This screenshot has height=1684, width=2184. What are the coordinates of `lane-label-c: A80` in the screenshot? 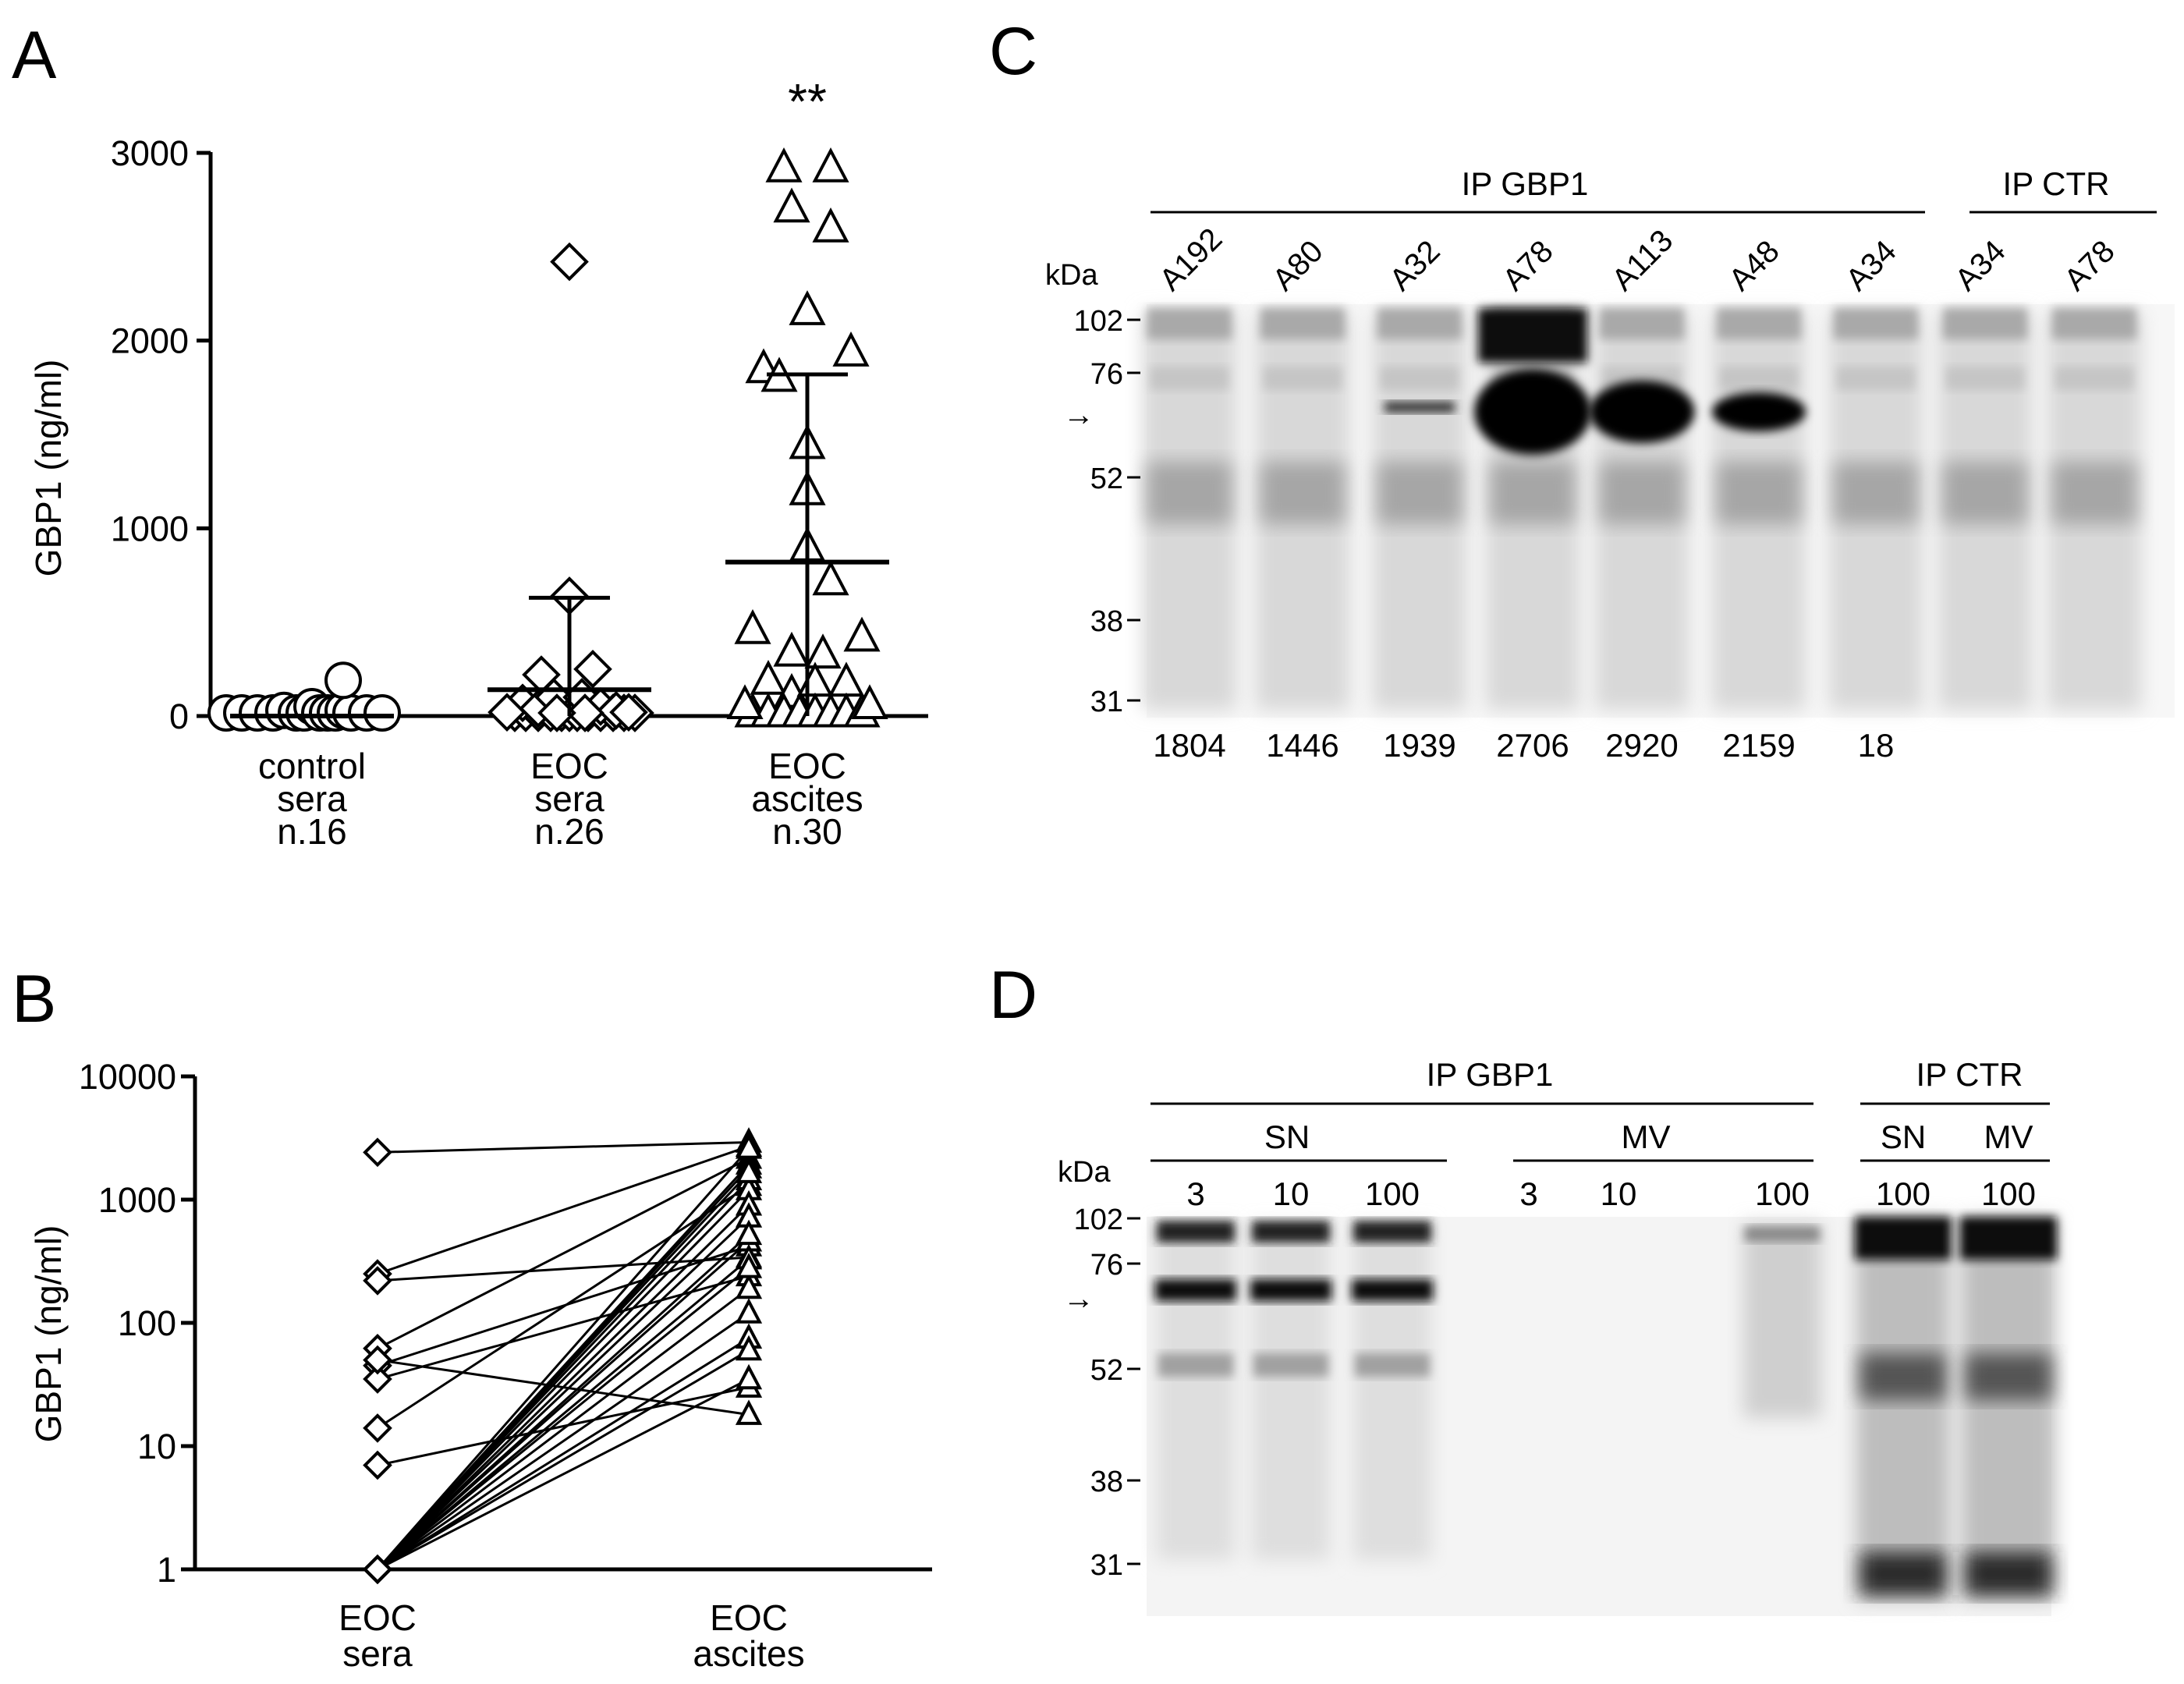 It's located at (1298, 266).